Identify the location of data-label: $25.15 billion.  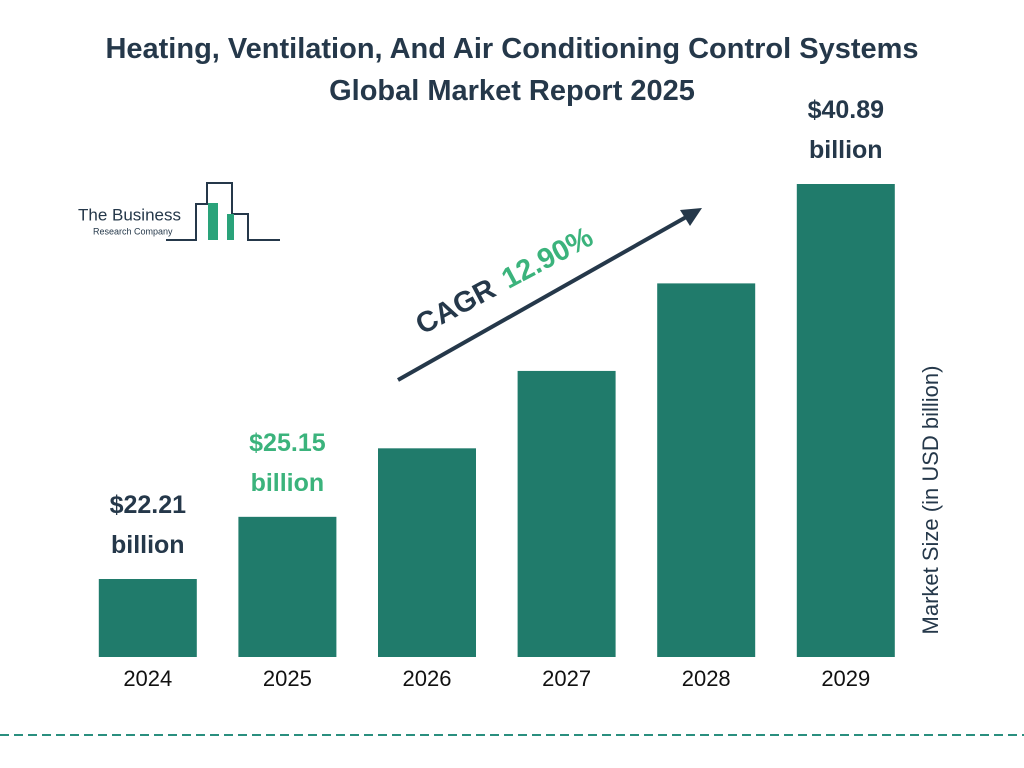
(287, 462).